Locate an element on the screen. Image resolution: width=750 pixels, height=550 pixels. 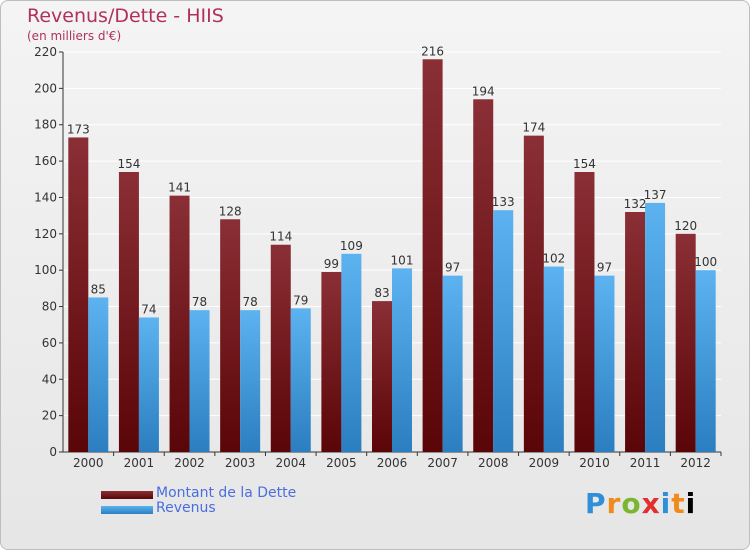
y-tick-label: 200 is located at coordinates (45, 88).